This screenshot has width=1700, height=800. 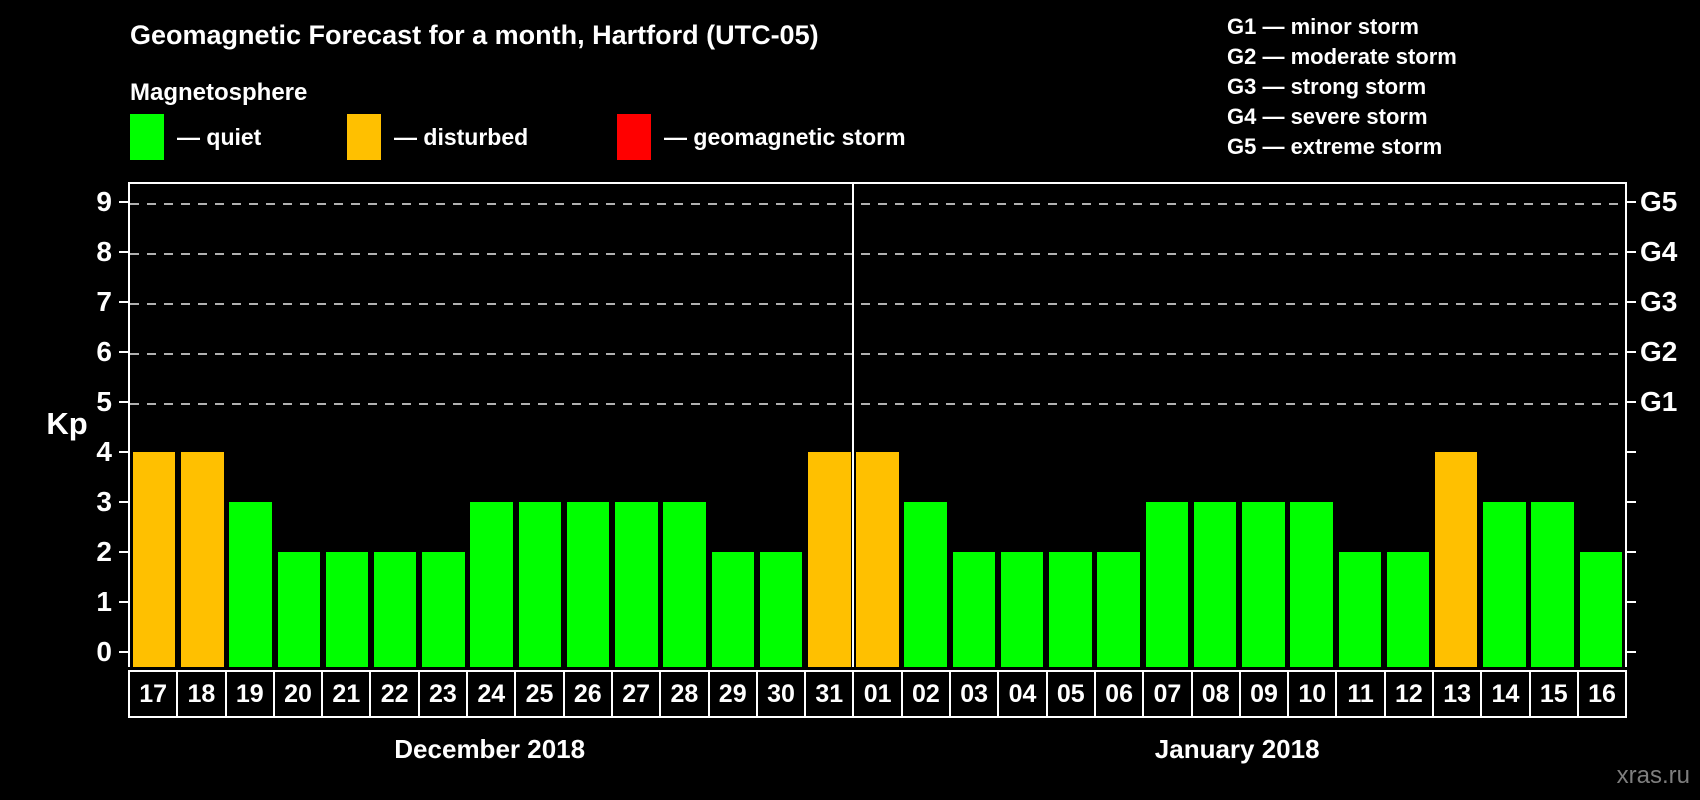 What do you see at coordinates (1327, 116) in the screenshot?
I see `g-legend-line-4: G4 — severe storm` at bounding box center [1327, 116].